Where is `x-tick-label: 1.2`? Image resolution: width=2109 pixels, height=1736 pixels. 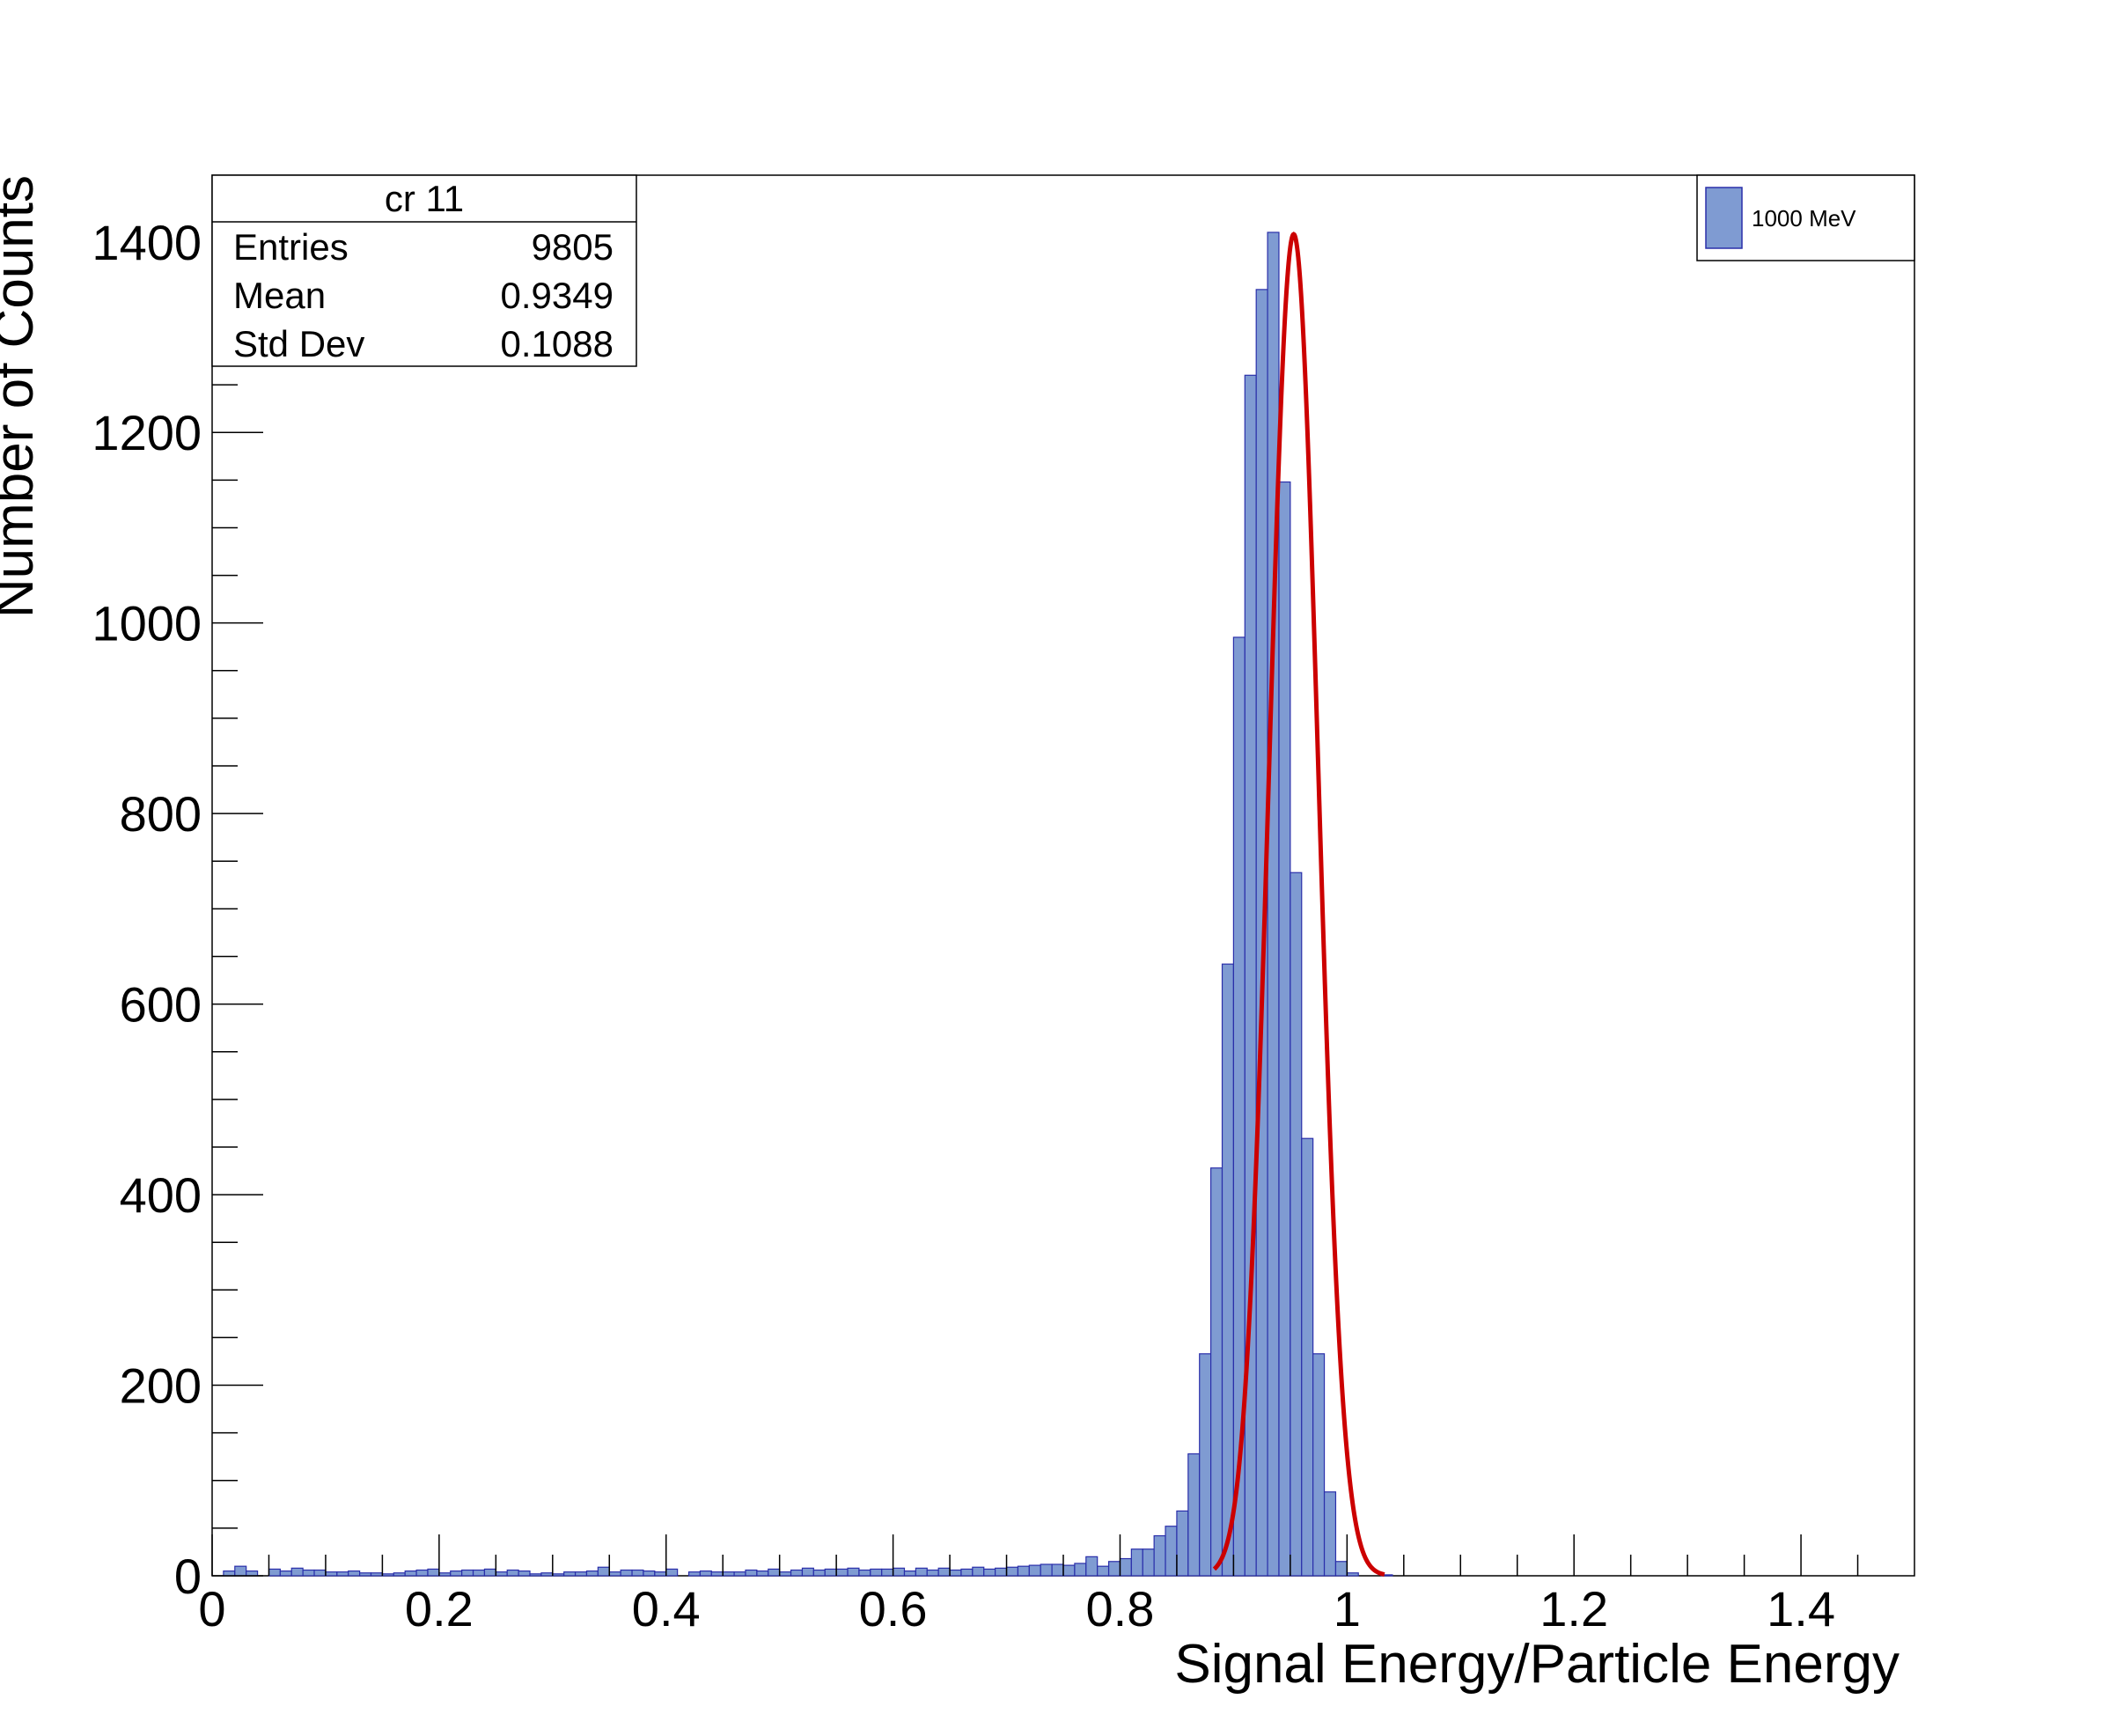 x-tick-label: 1.2 is located at coordinates (1573, 1609).